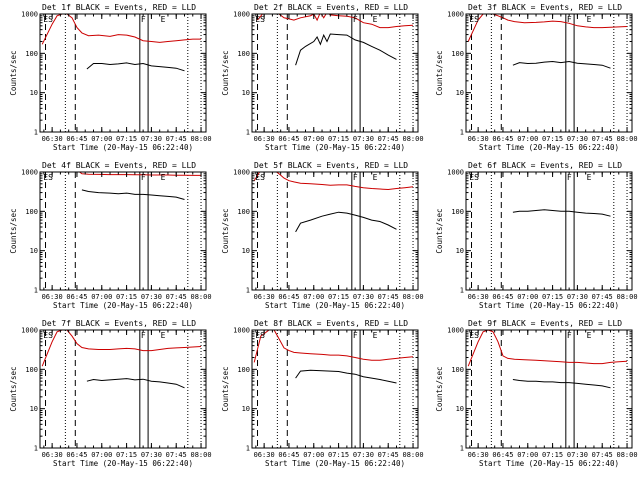  What do you see at coordinates (331, 323) in the screenshot?
I see `chart-title: Det 8f BLACK = Events, RED = LLD` at bounding box center [331, 323].